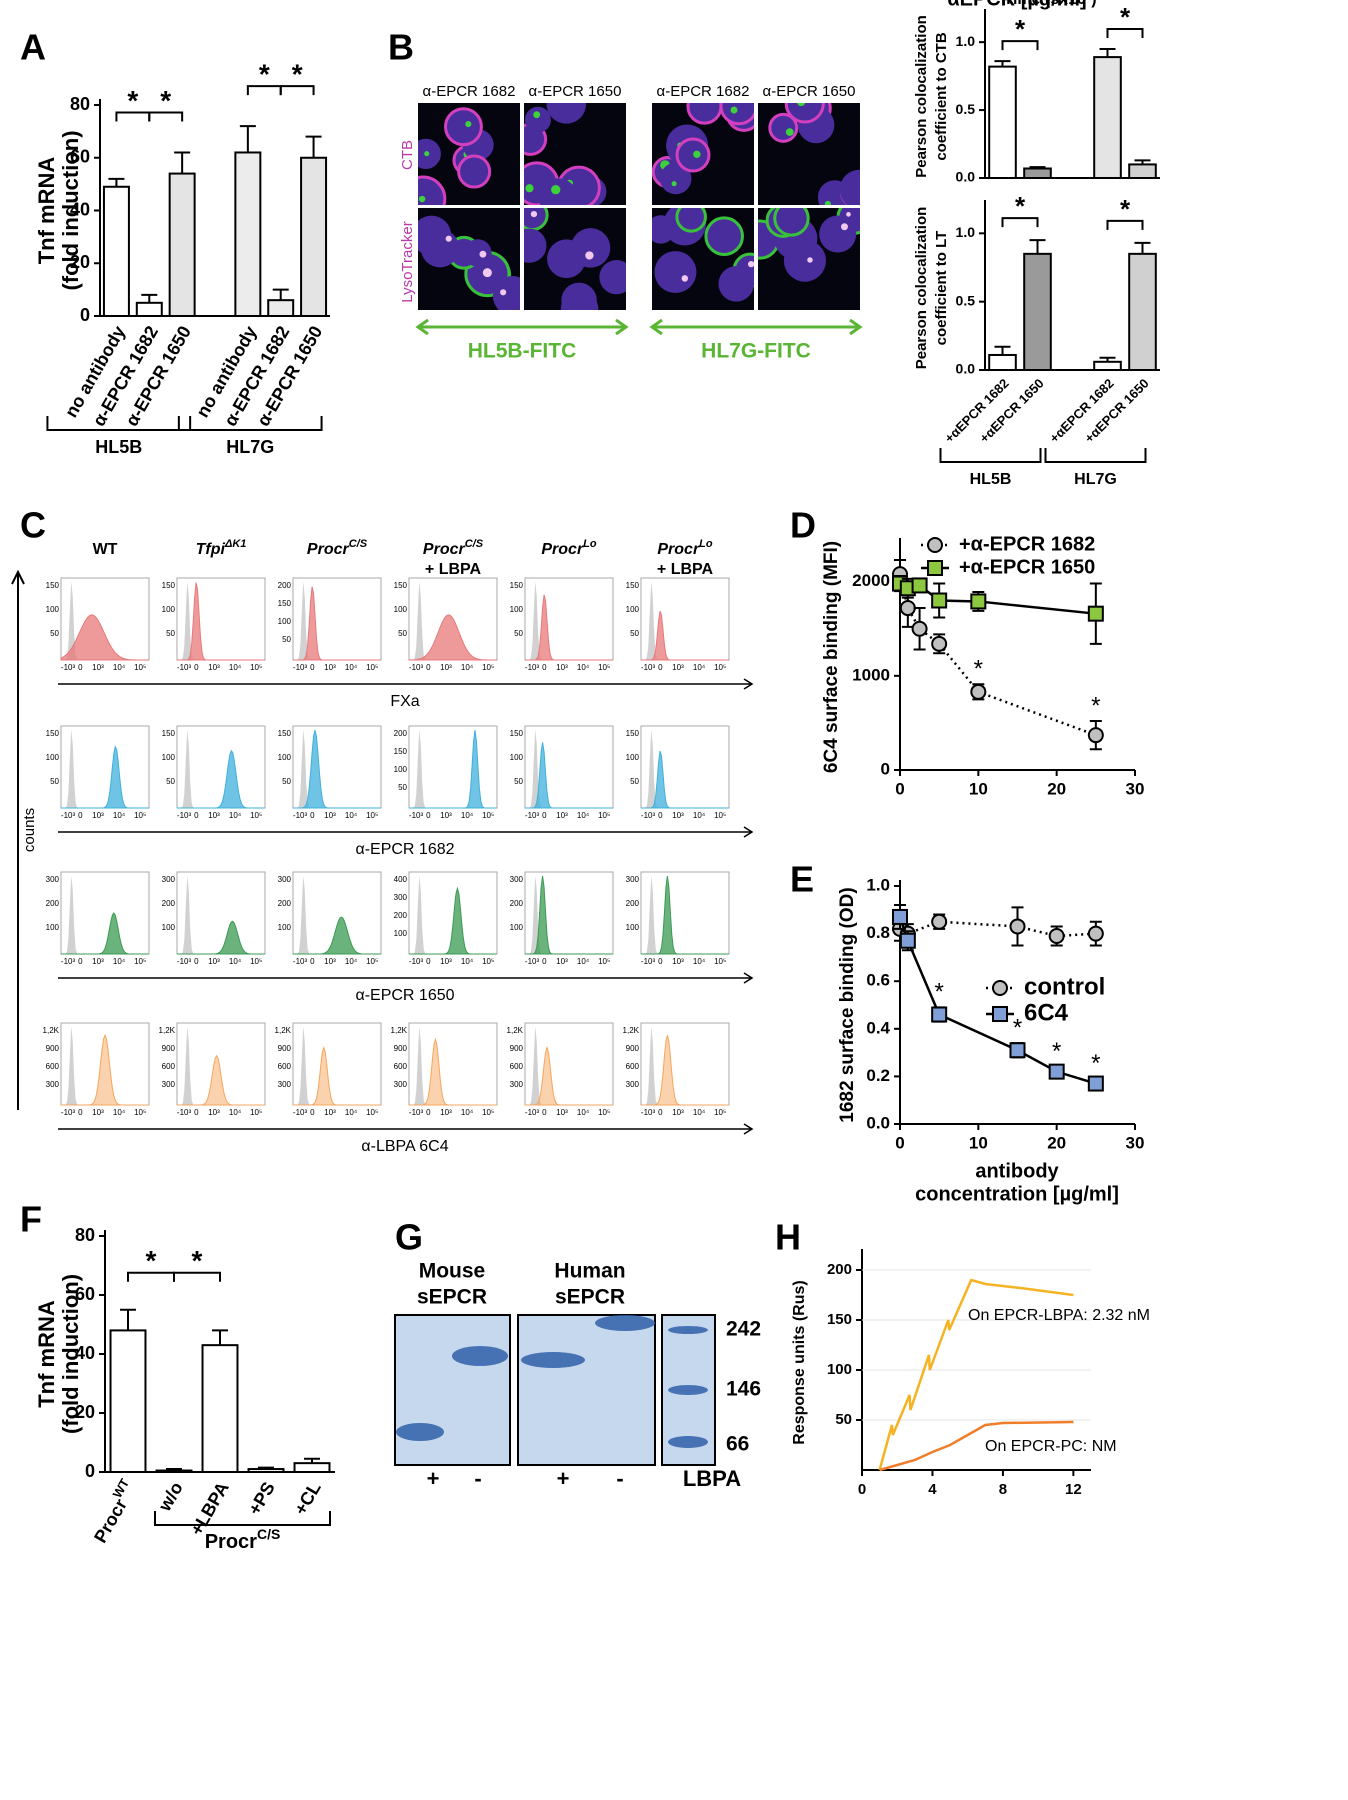 The image size is (1348, 1800). Describe the element at coordinates (211, 549) in the screenshot. I see `column-name: Tfpi` at that location.